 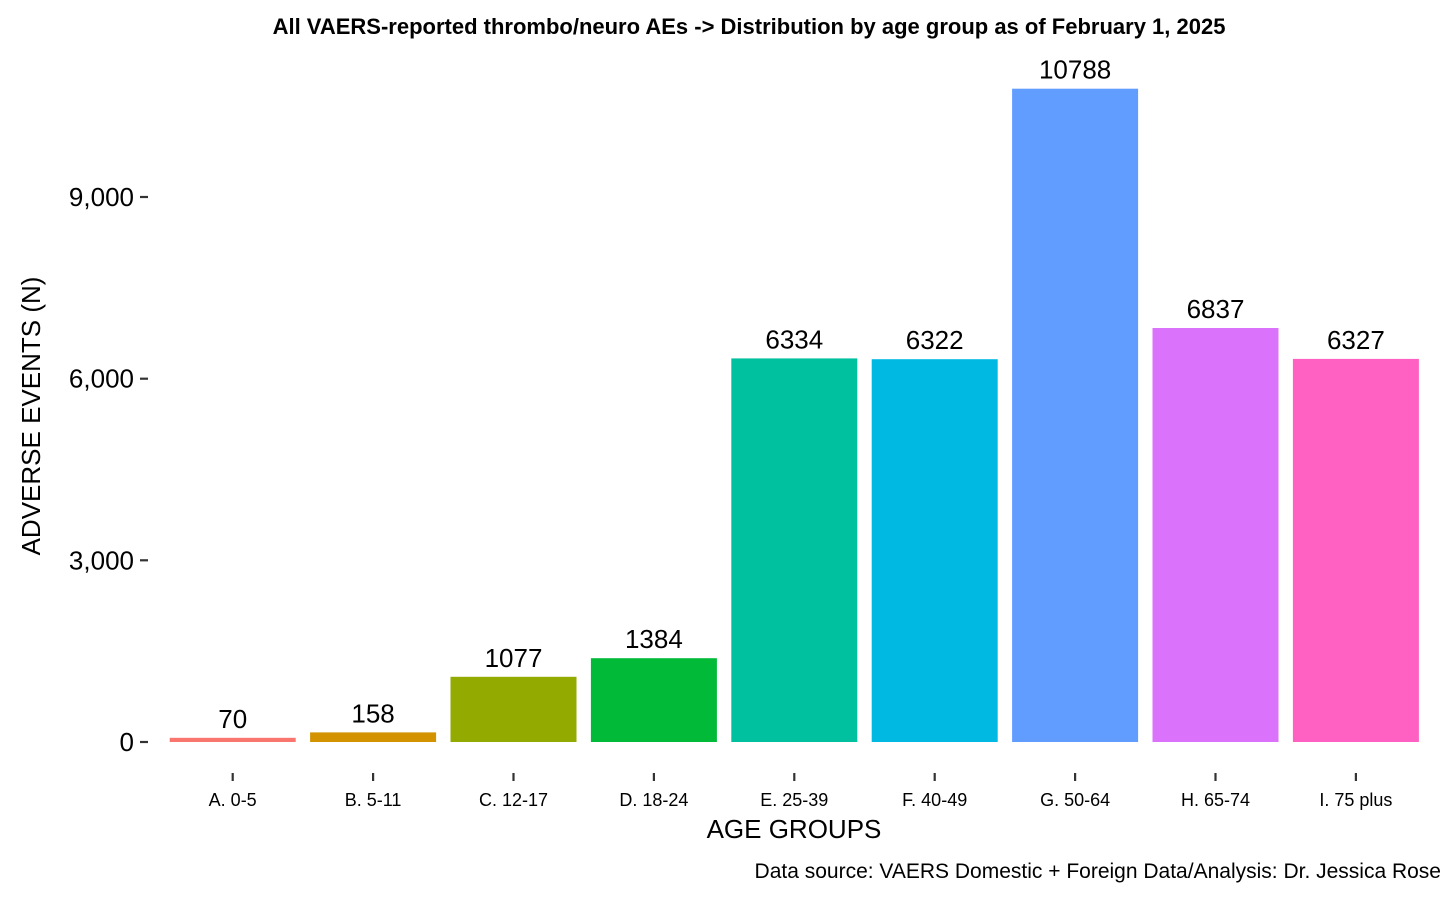 What do you see at coordinates (233, 800) in the screenshot?
I see `x-tick-label-0: A. 0-5` at bounding box center [233, 800].